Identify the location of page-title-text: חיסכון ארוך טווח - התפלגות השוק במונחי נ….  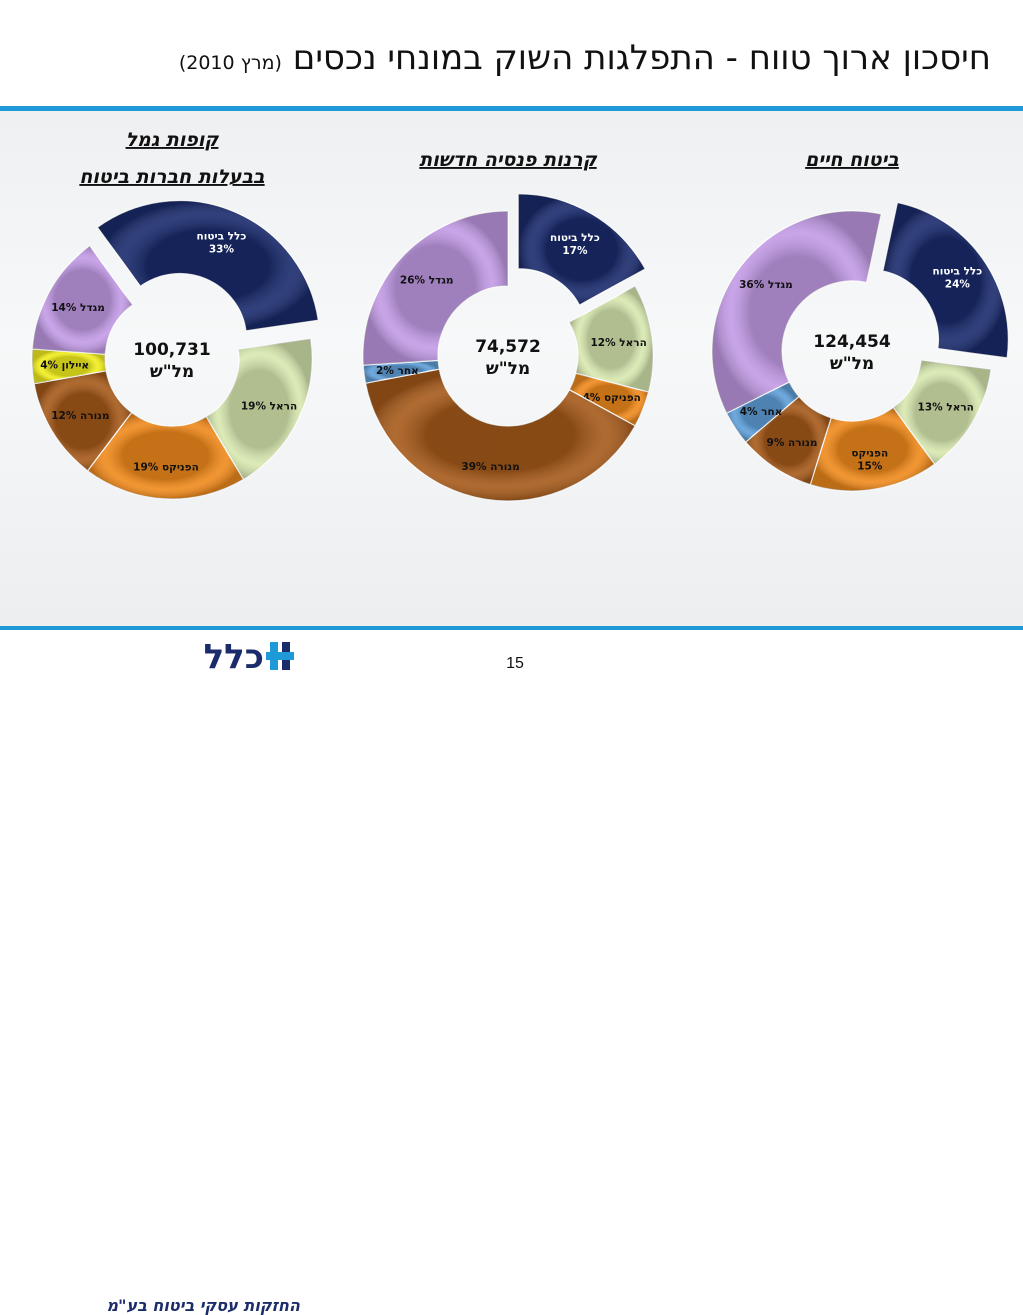
(641, 58).